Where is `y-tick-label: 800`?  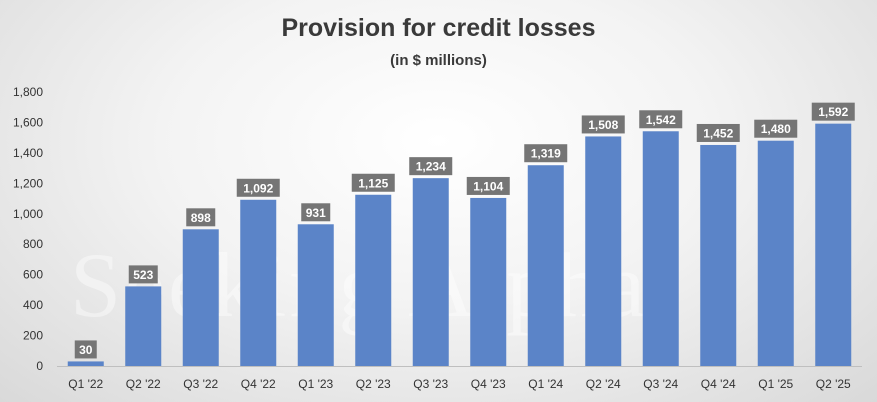 y-tick-label: 800 is located at coordinates (33, 244).